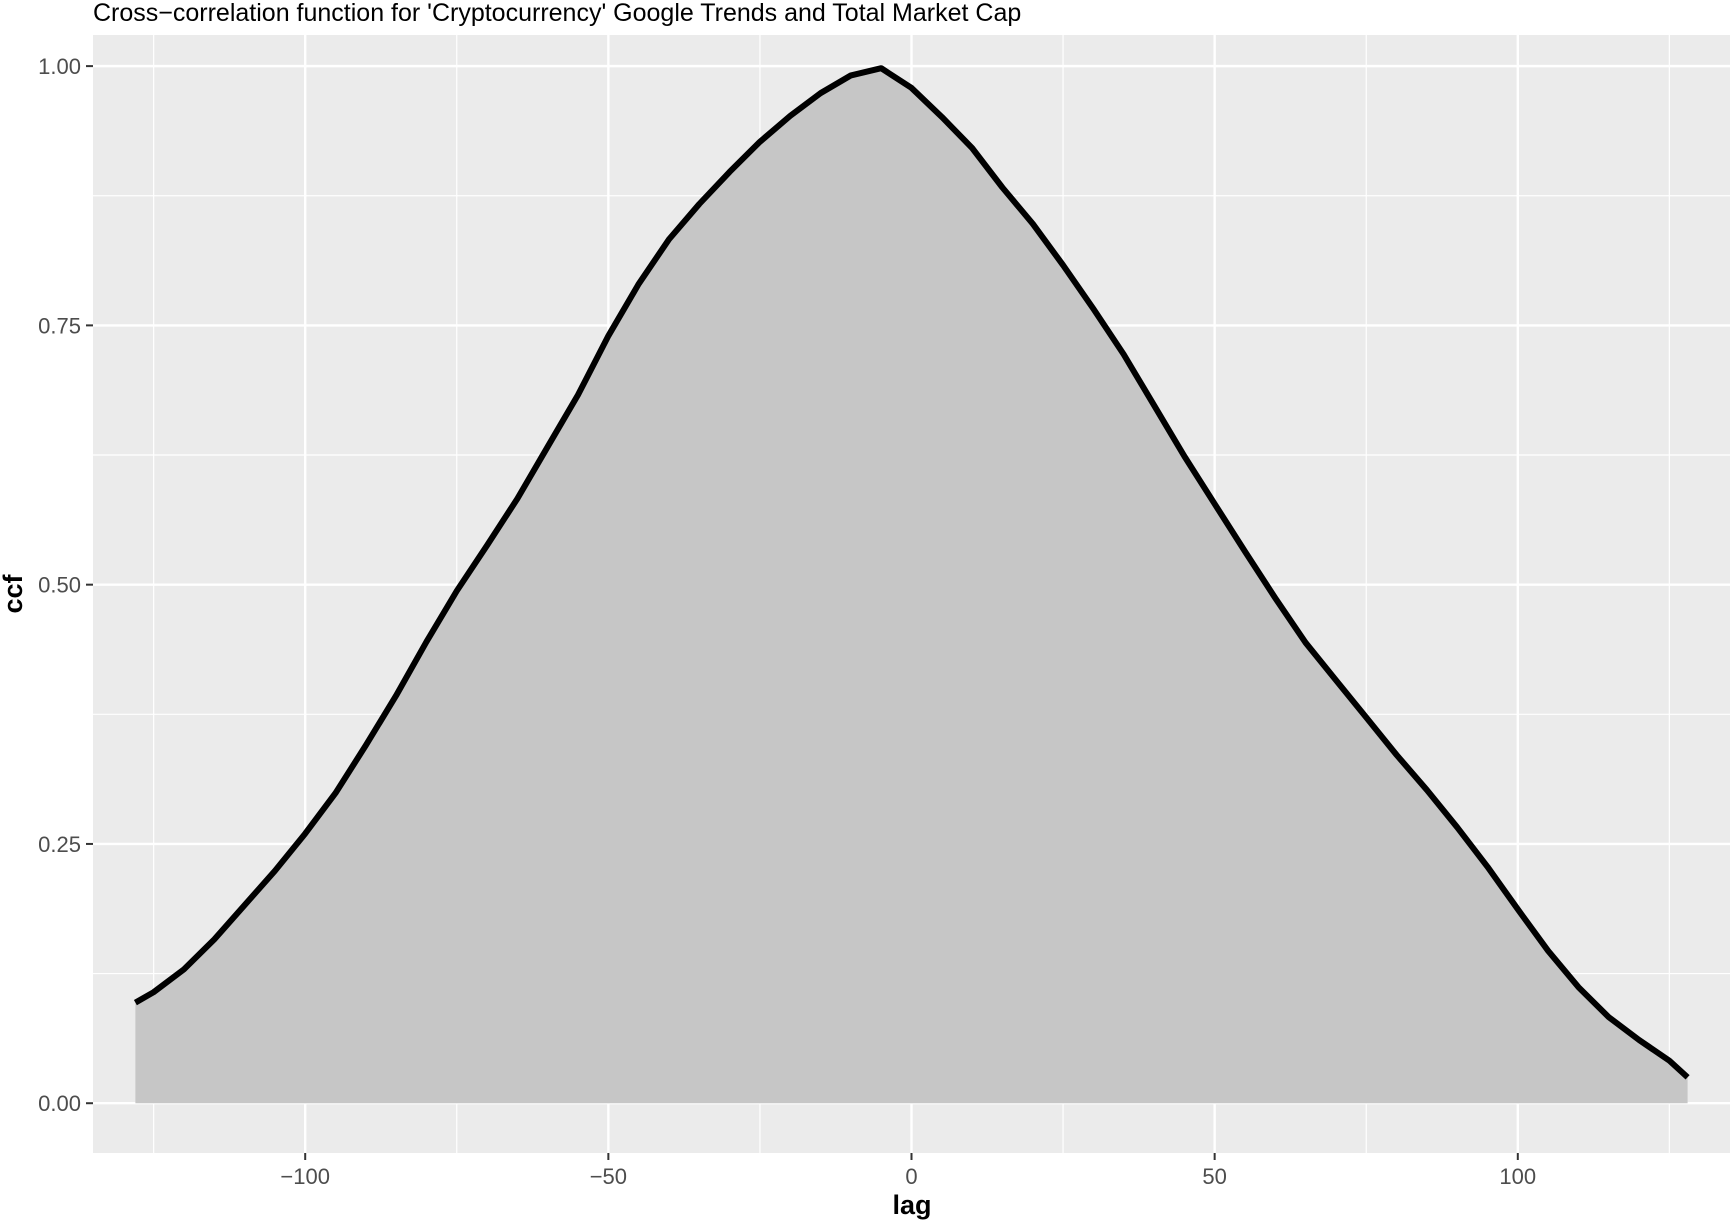  Describe the element at coordinates (59, 325) in the screenshot. I see `y-tick-label: 0.75` at that location.